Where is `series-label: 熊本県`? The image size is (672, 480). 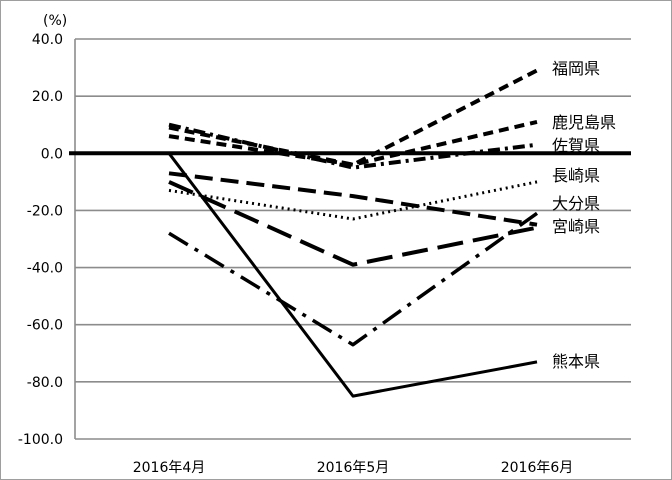 series-label: 熊本県 is located at coordinates (576, 361).